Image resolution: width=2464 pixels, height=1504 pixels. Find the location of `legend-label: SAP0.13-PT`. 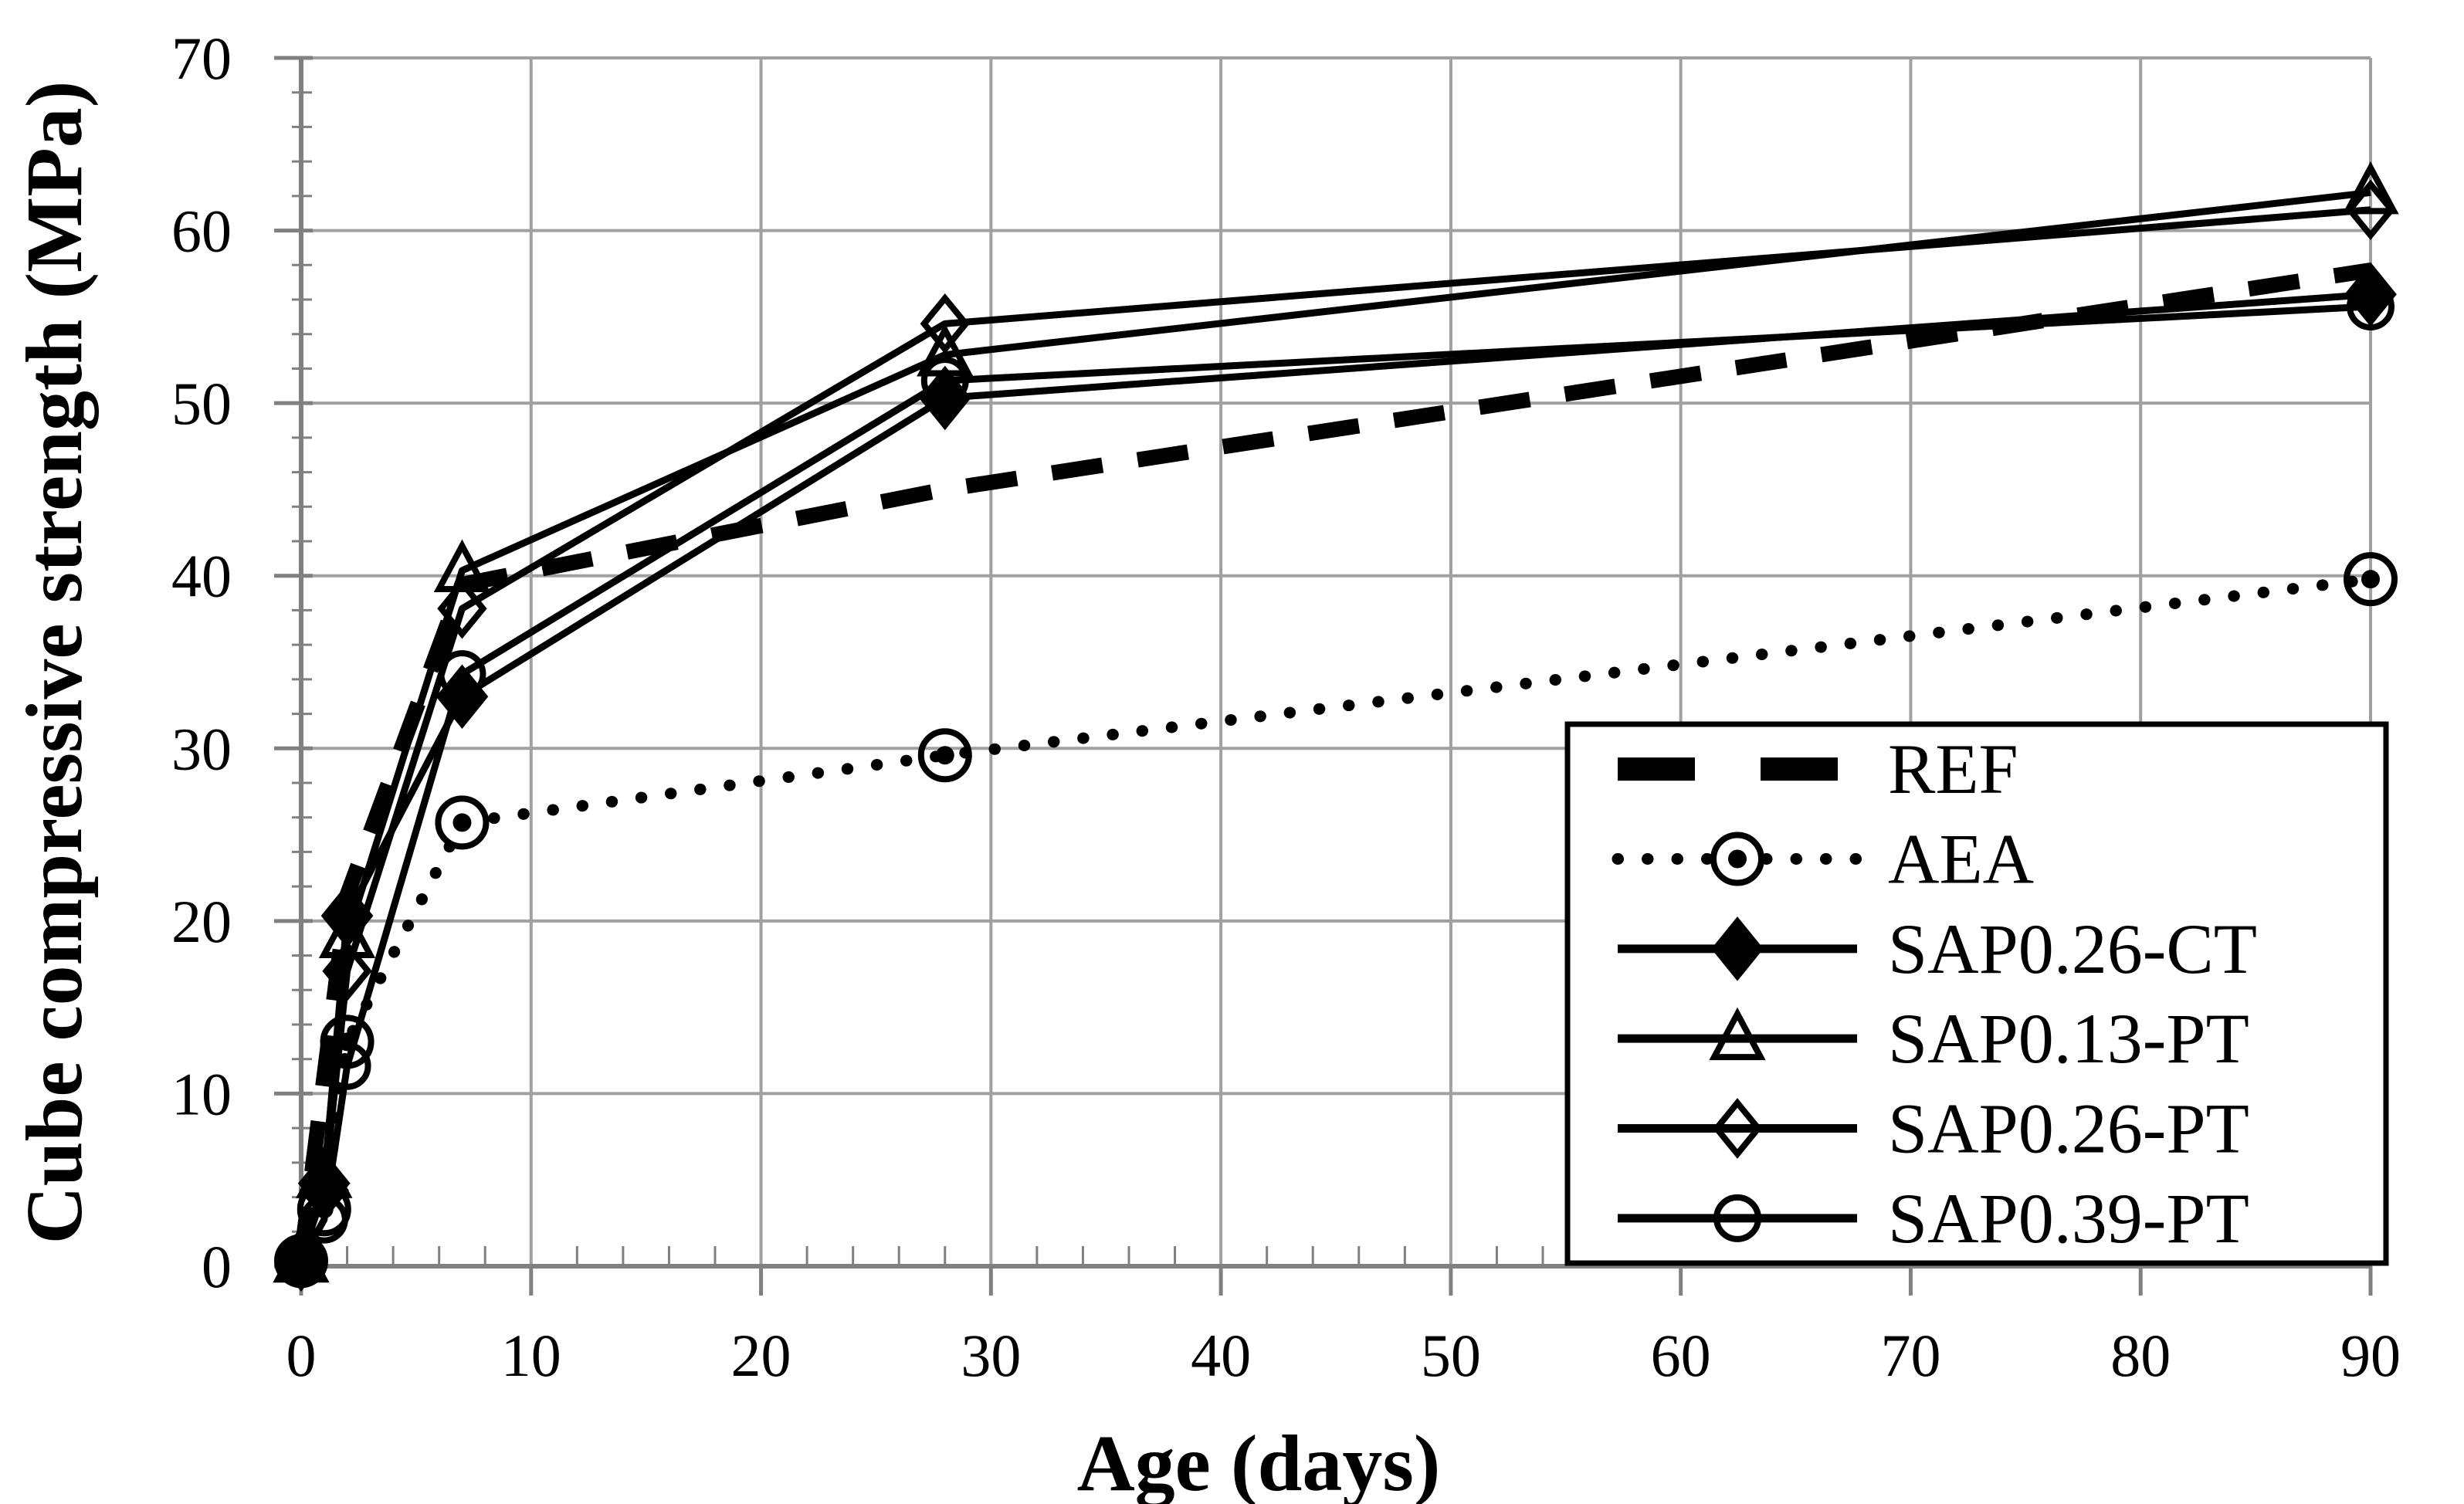

legend-label: SAP0.13-PT is located at coordinates (2068, 1038).